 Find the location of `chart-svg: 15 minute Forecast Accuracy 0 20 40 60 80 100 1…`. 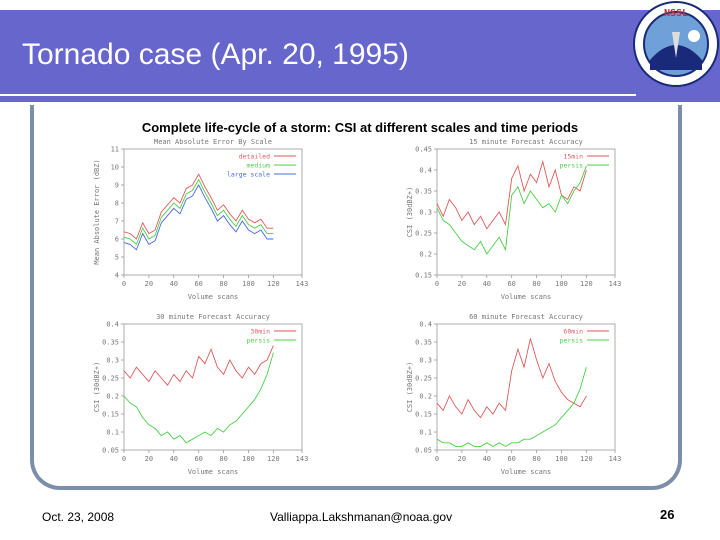

chart-svg: 15 minute Forecast Accuracy 0 20 40 60 80 100 1… is located at coordinates (514, 219).